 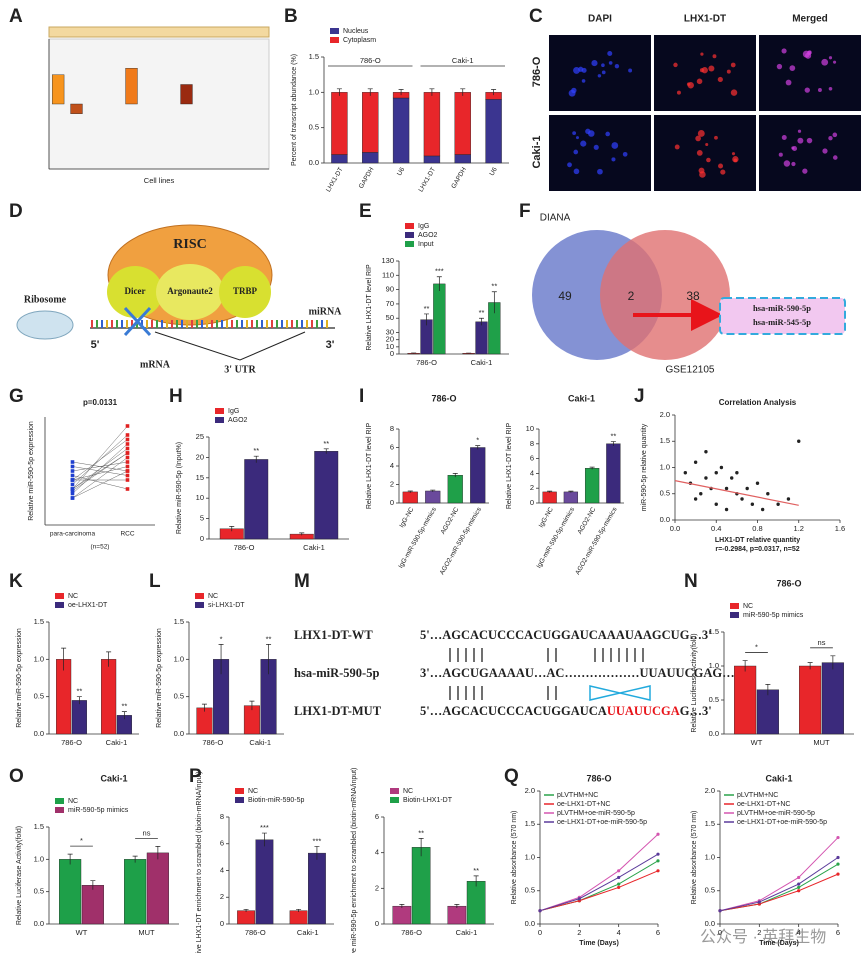 I want to click on chart-title: 786-O, so click(x=598, y=778).